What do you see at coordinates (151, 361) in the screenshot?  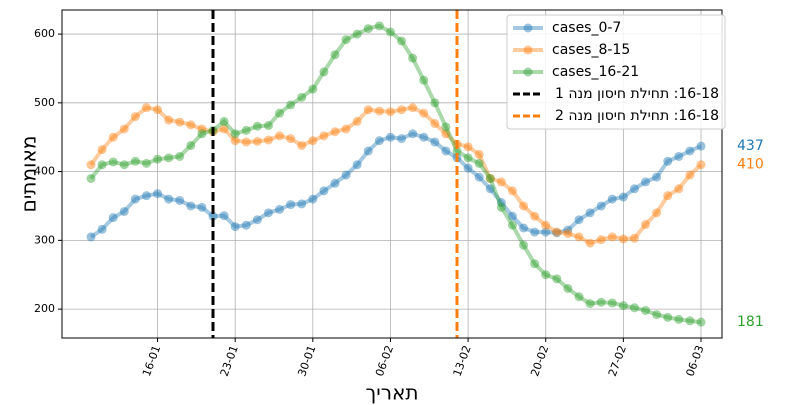 I see `x-tick-label: 16-01` at bounding box center [151, 361].